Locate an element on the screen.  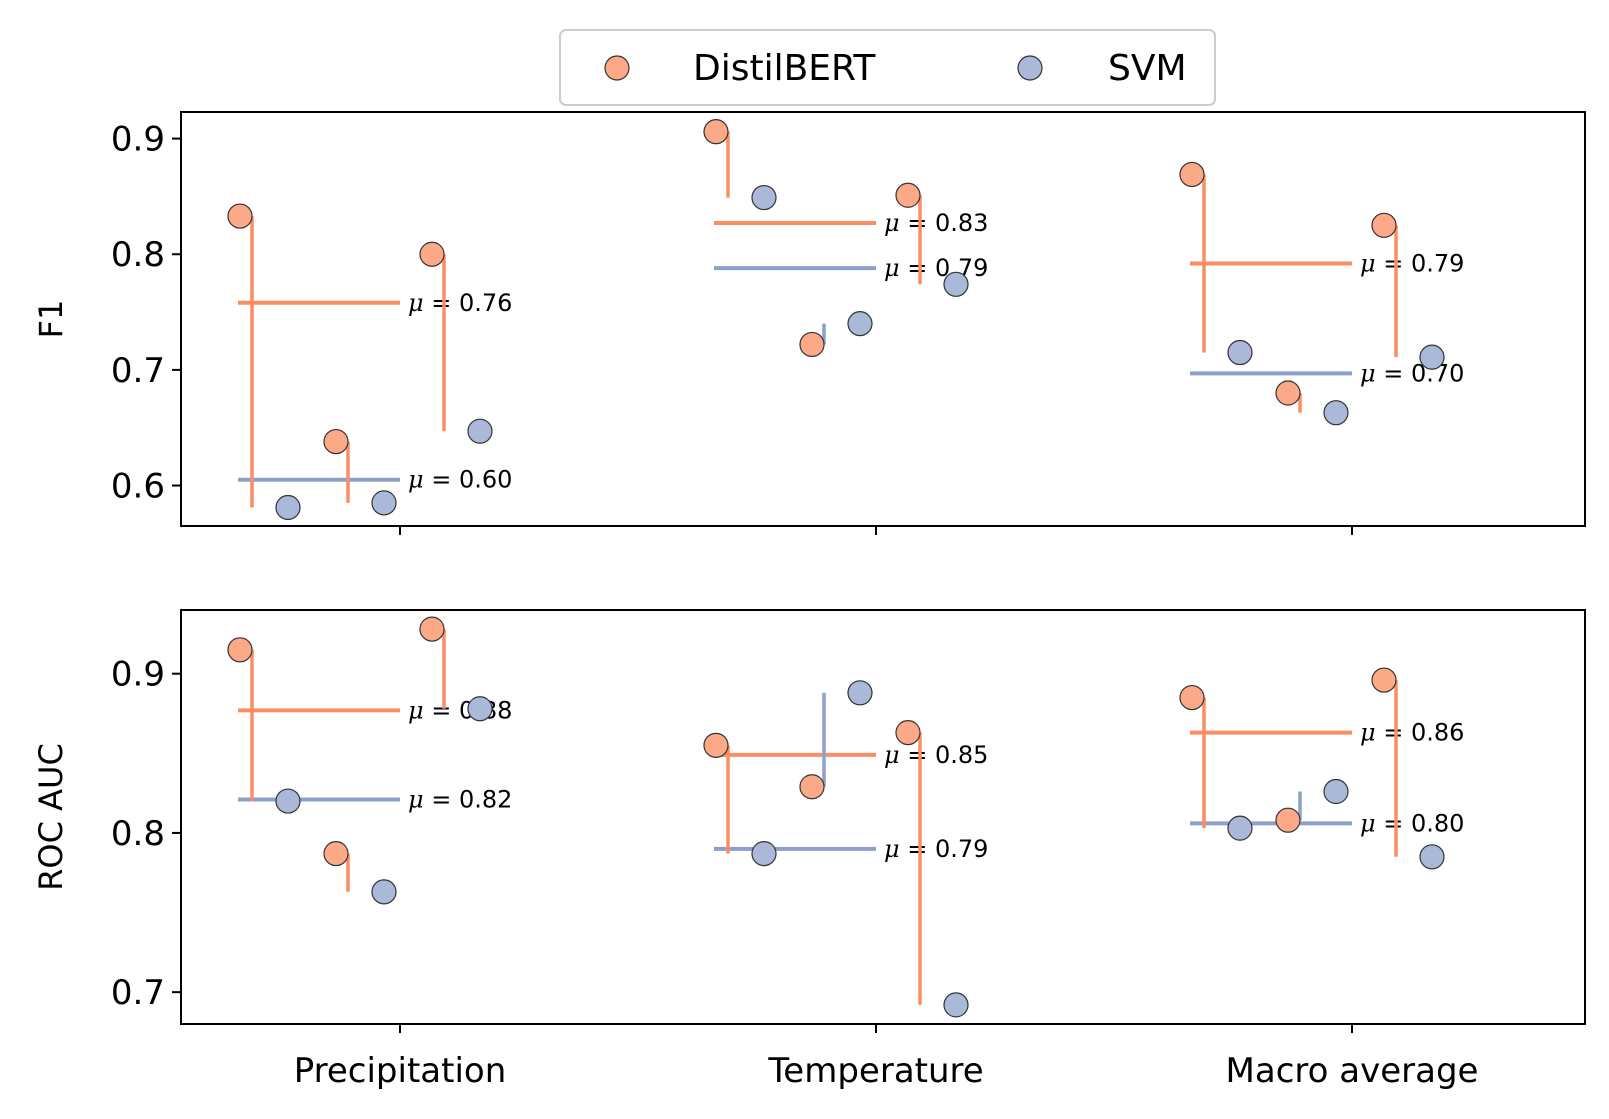
y-axis-label: ROC AUC is located at coordinates (51, 817).